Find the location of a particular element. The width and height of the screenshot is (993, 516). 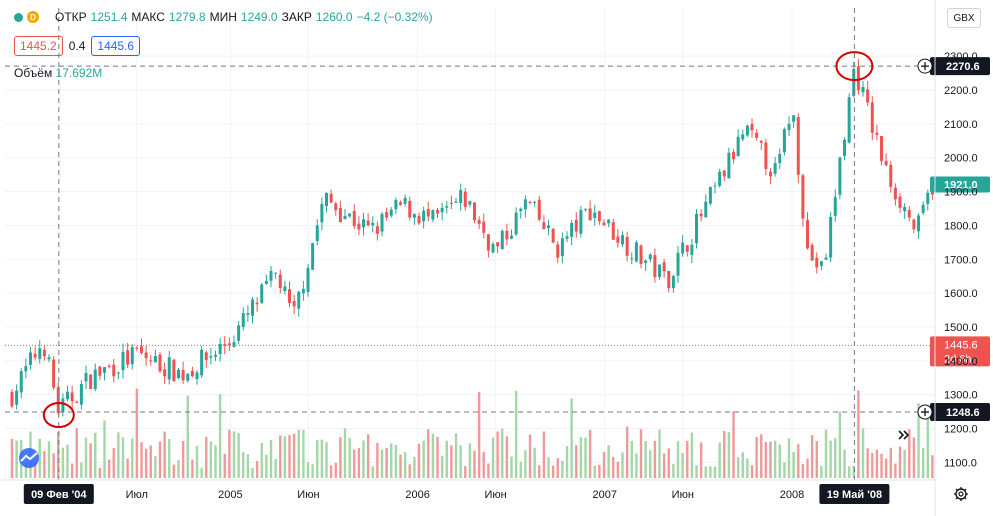

tradingview-logo-icon is located at coordinates (29, 458).